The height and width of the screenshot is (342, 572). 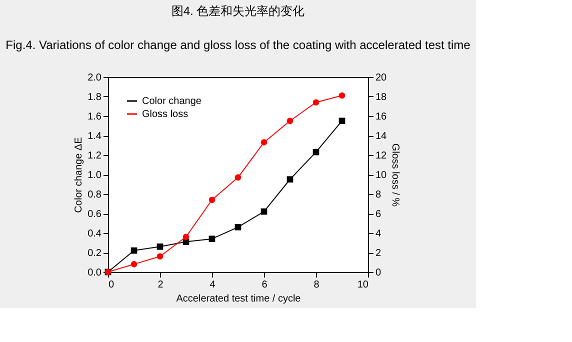 What do you see at coordinates (95, 273) in the screenshot?
I see `y-tick-label: 0.0` at bounding box center [95, 273].